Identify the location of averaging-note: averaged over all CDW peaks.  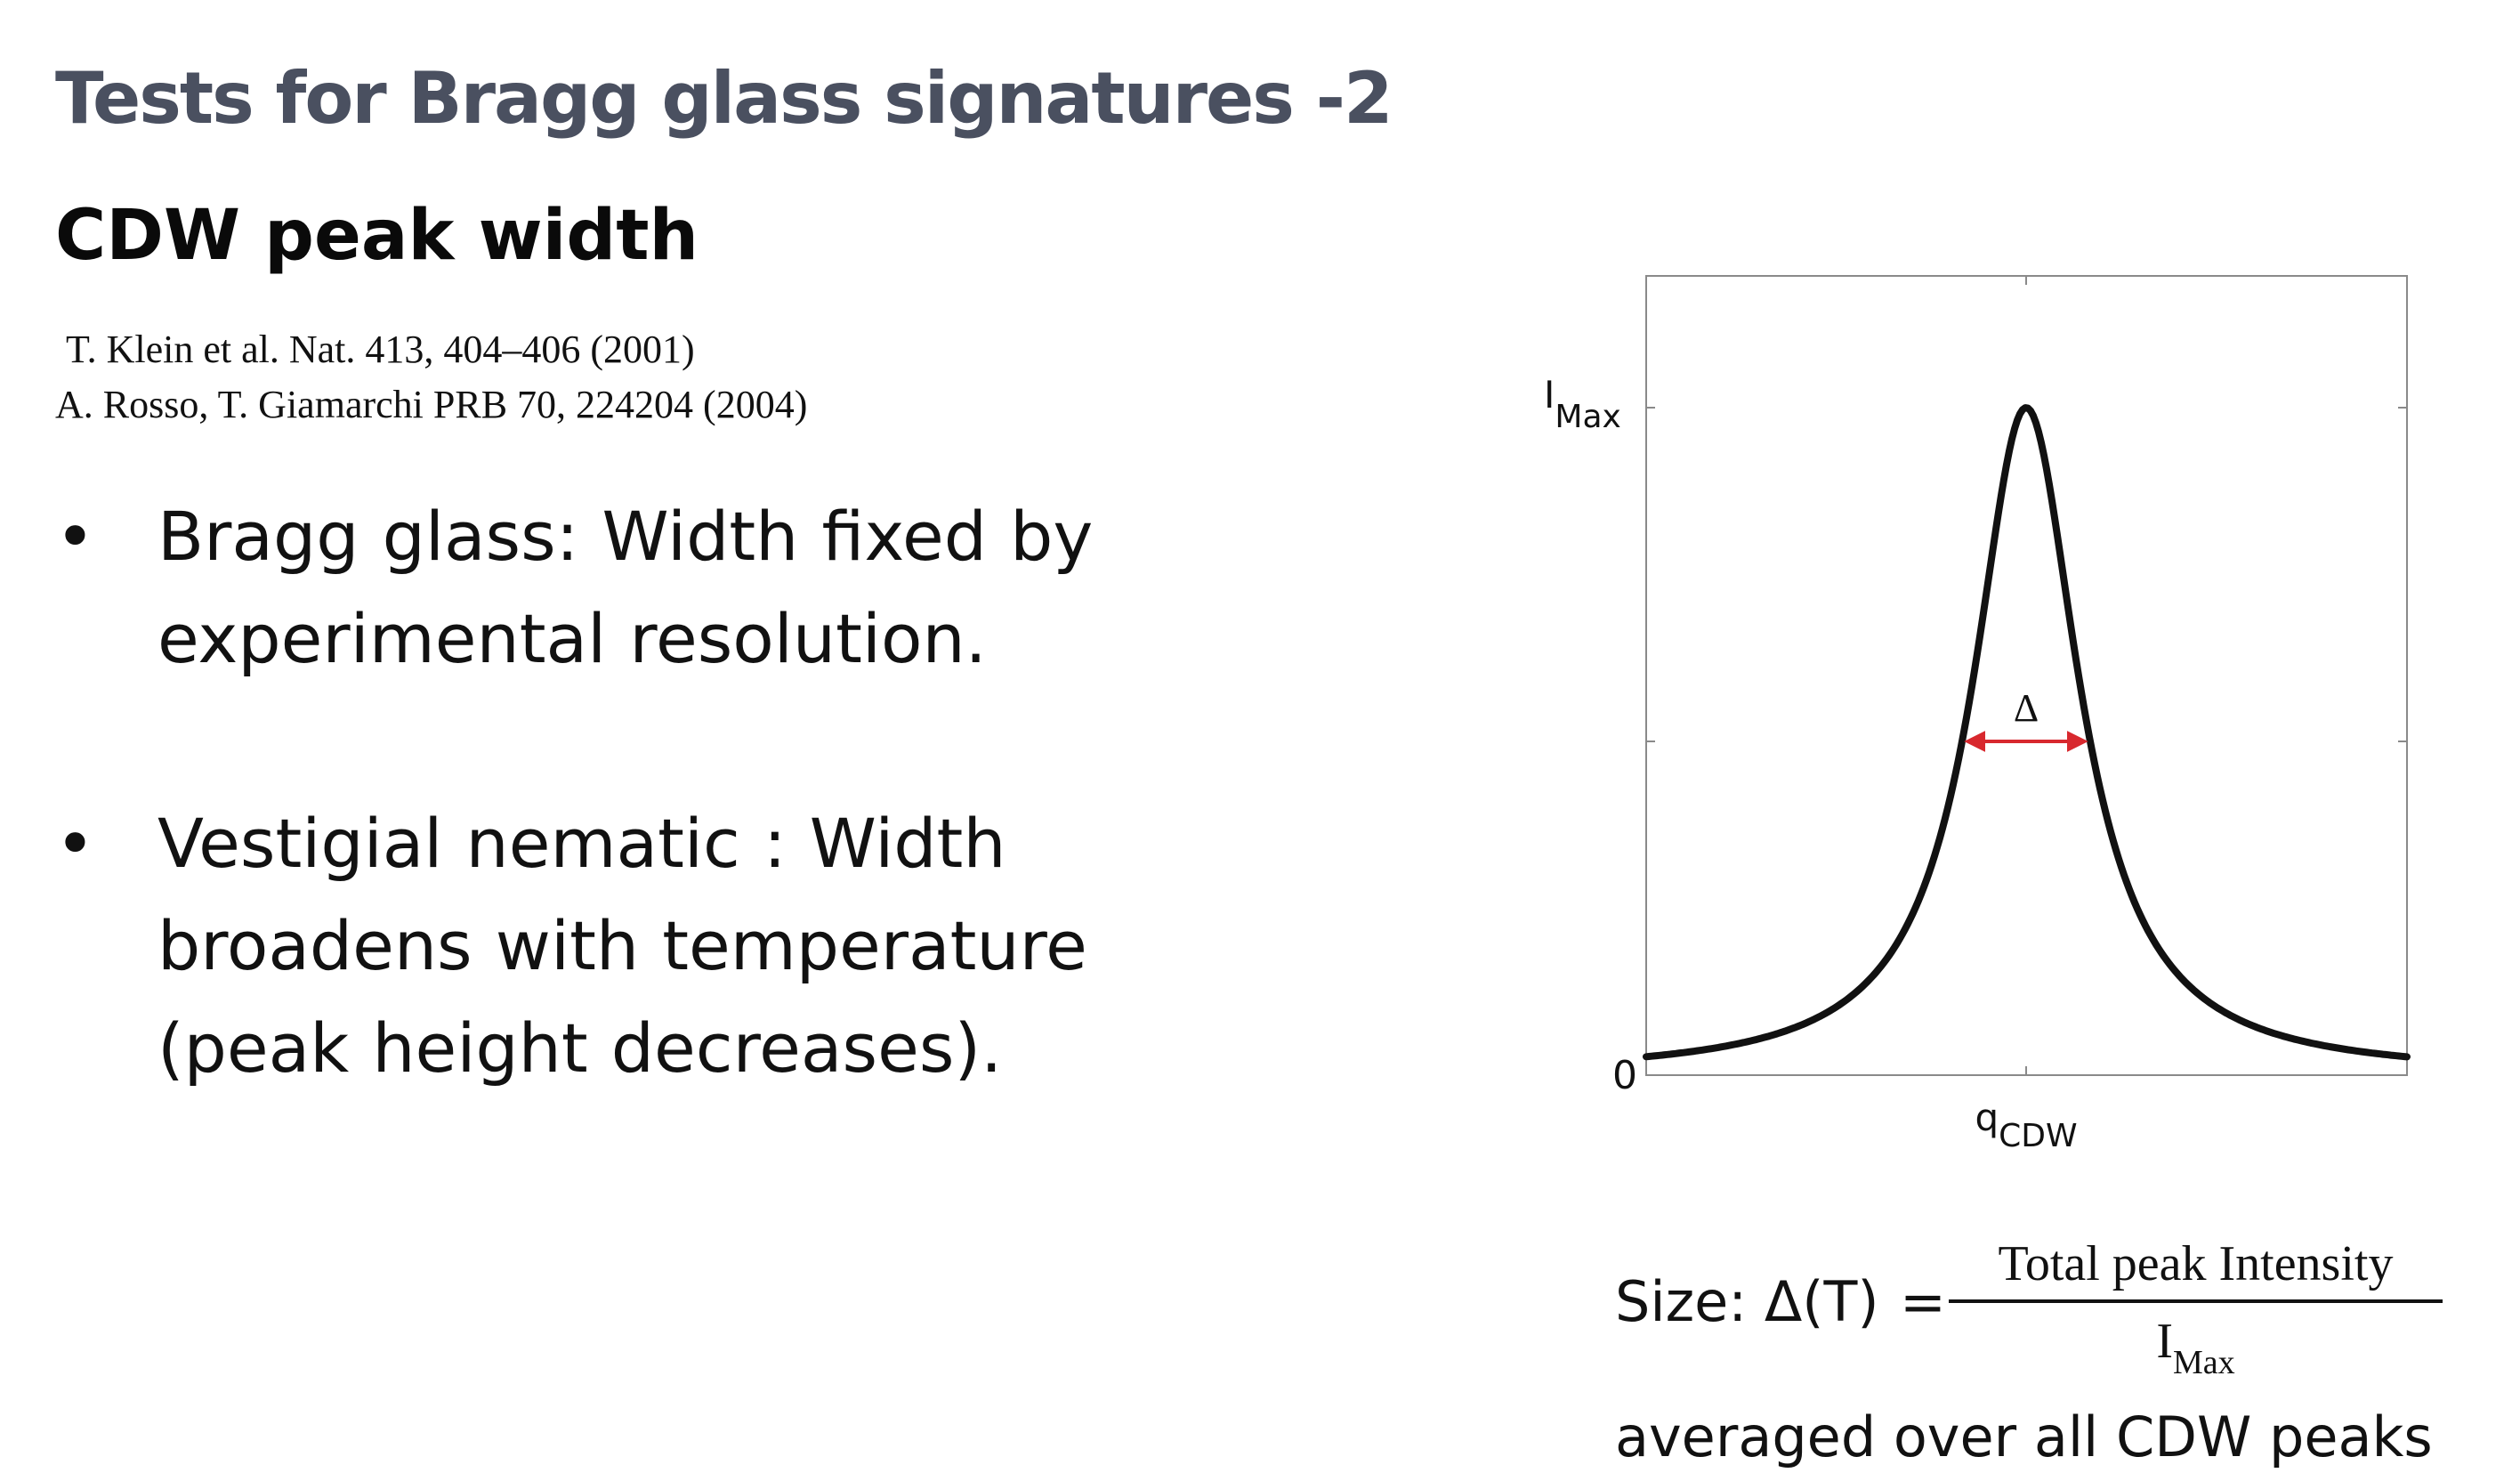
(2024, 1436).